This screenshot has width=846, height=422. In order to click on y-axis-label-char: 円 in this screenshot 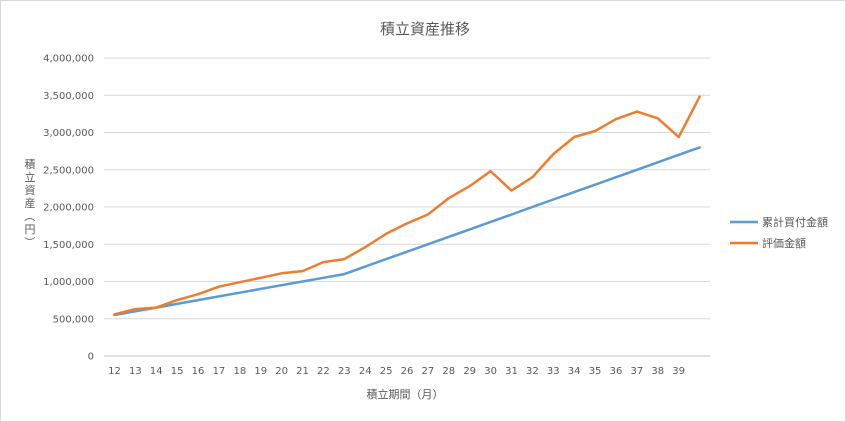, I will do `click(30, 229)`.